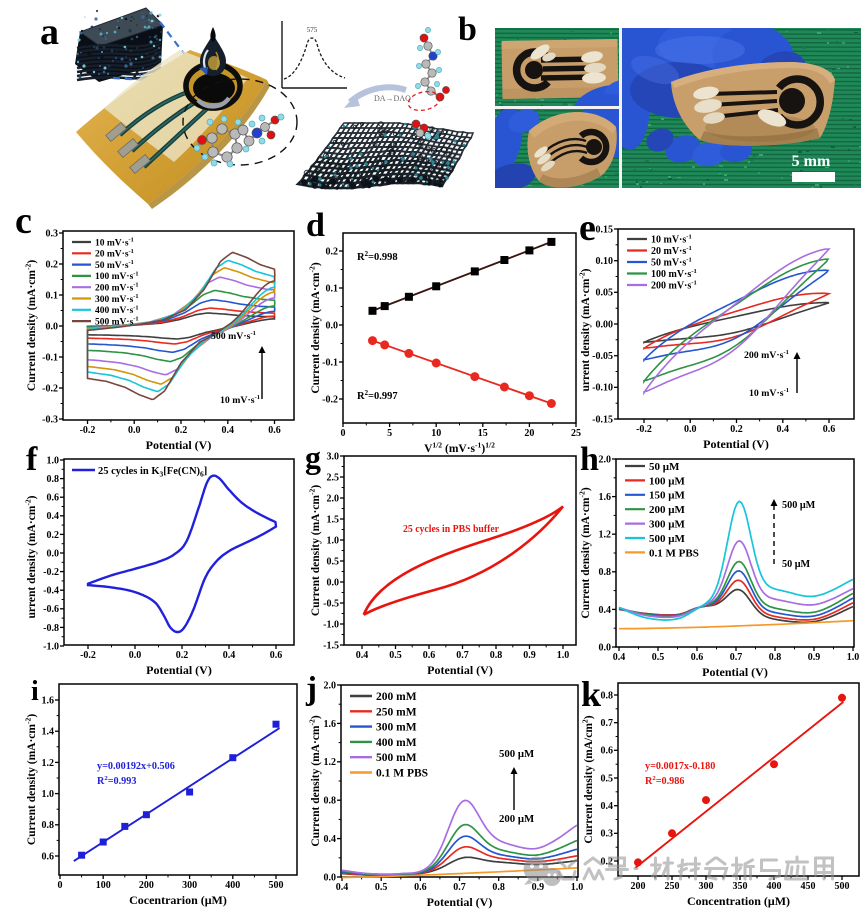 The image size is (865, 910). I want to click on svg-text: 0.1, so click(332, 288).